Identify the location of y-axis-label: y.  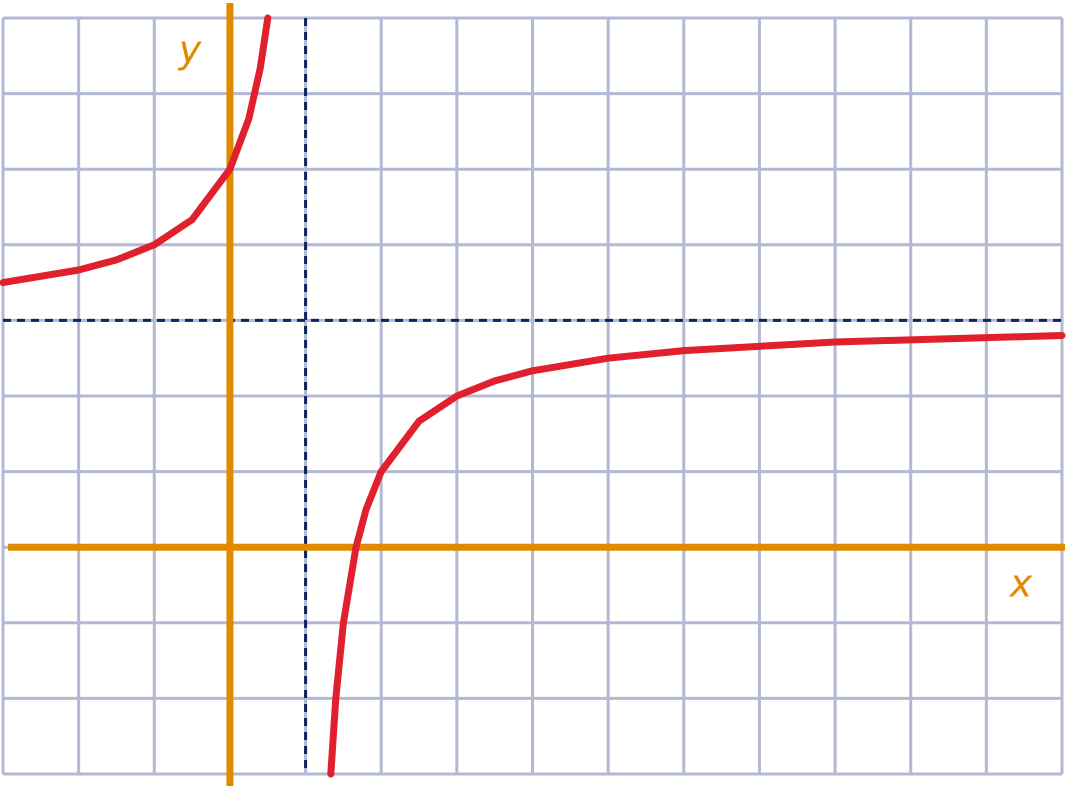
(190, 50).